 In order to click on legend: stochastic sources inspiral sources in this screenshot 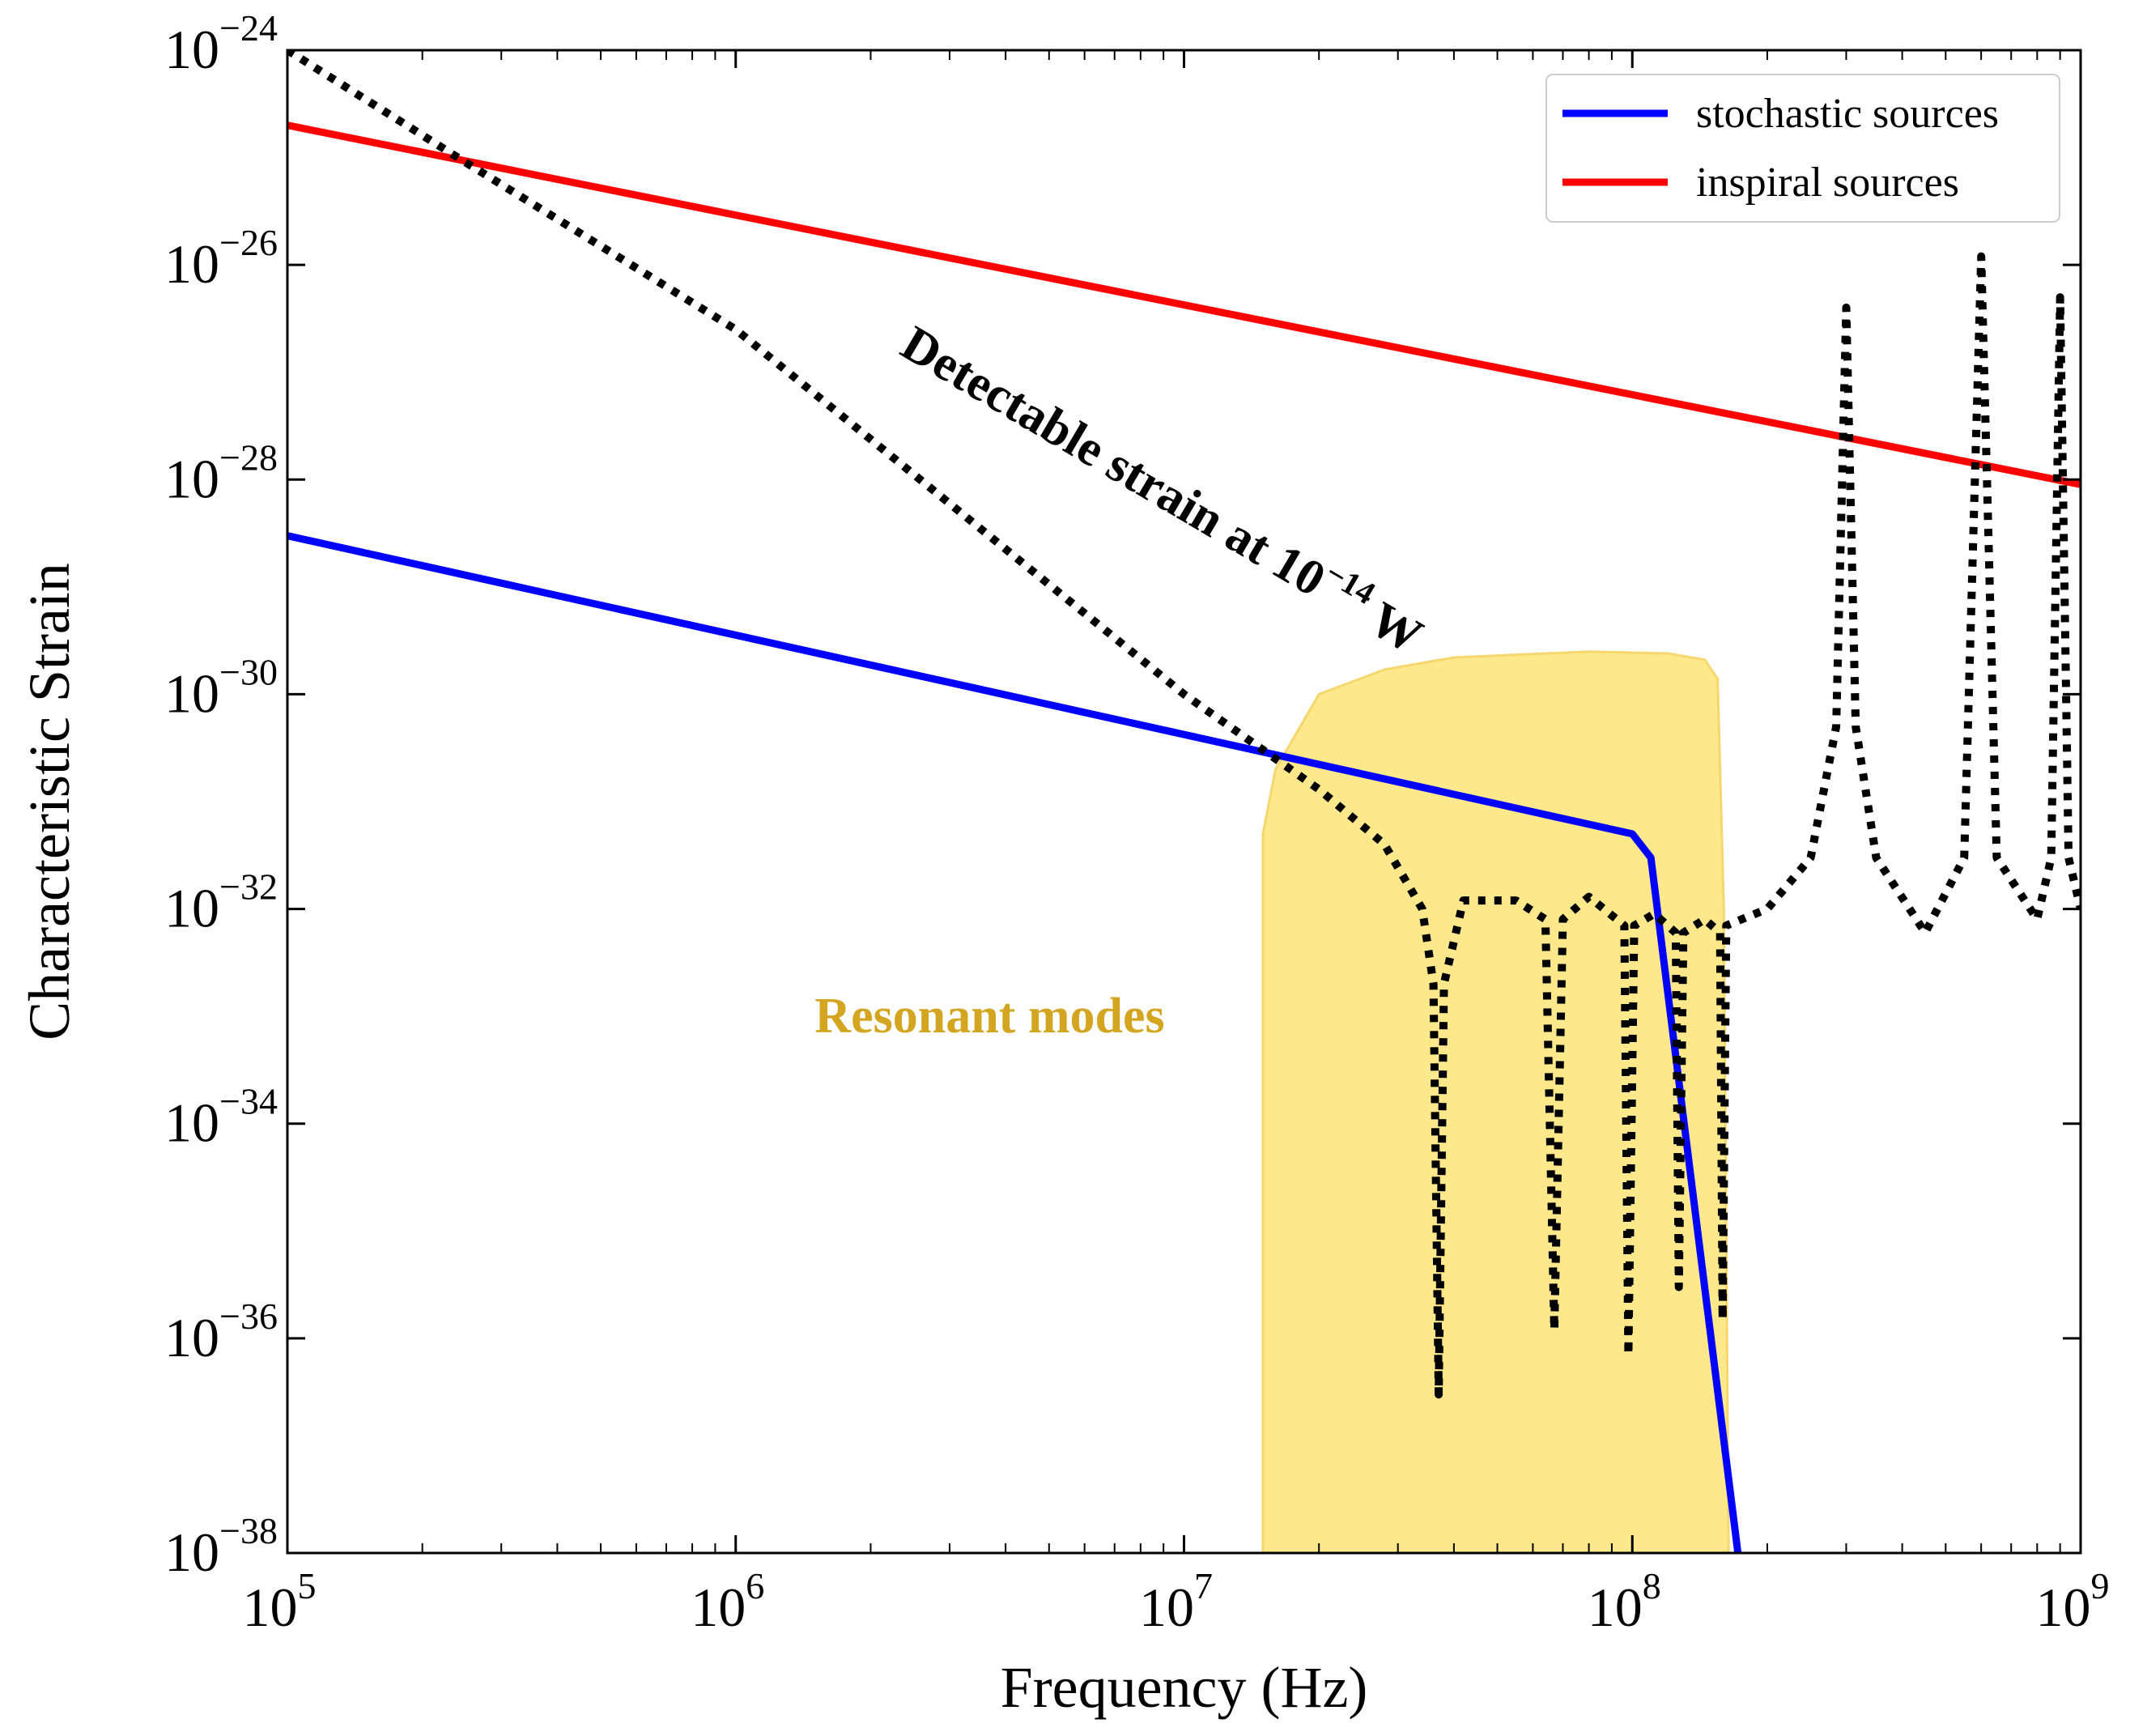, I will do `click(1802, 148)`.